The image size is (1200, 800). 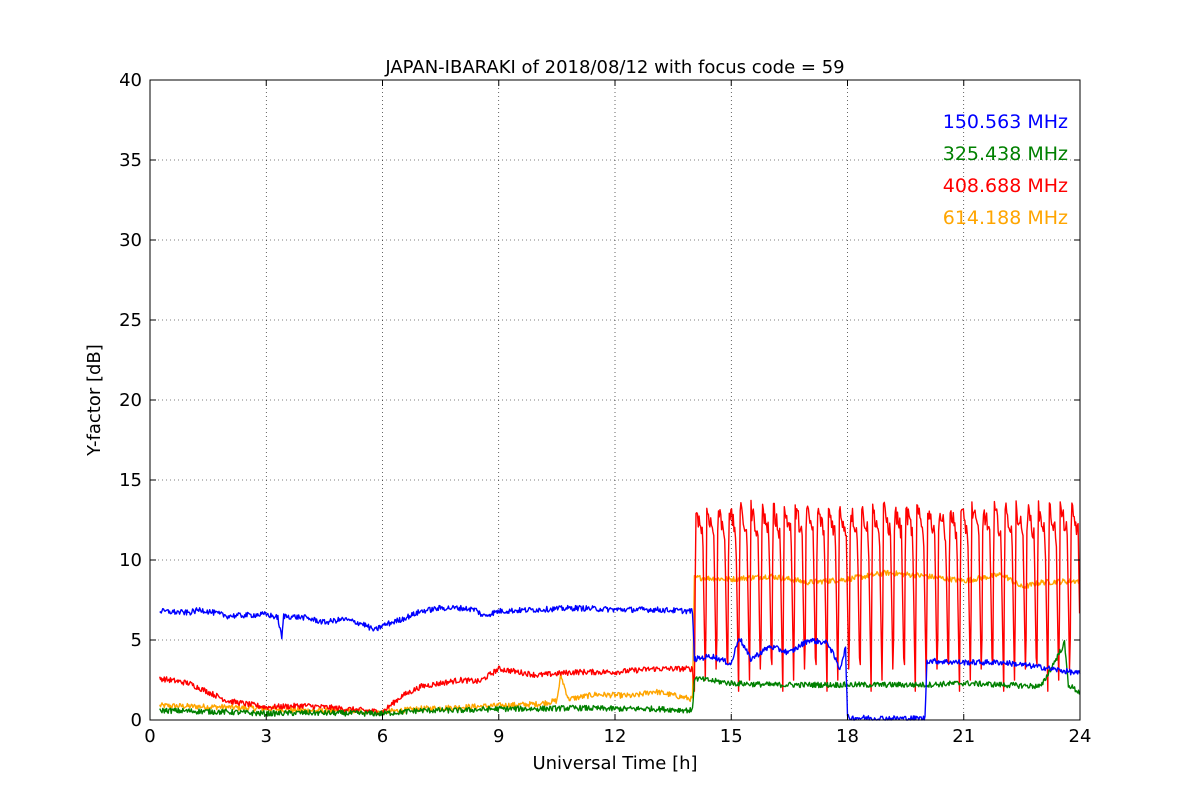 I want to click on x-tick-label: 15, so click(x=731, y=736).